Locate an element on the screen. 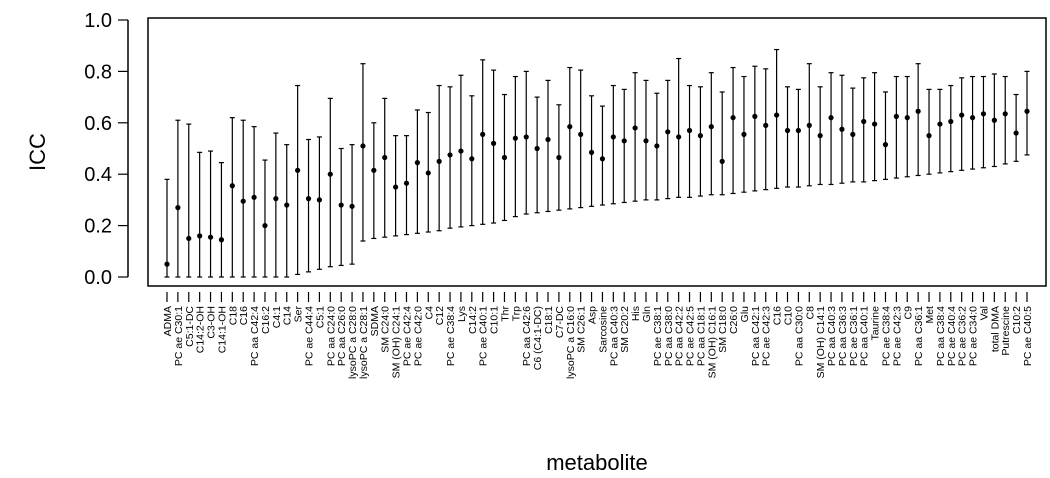 Image resolution: width=1050 pixels, height=478 pixels. x-tick-label: Lys is located at coordinates (462, 314).